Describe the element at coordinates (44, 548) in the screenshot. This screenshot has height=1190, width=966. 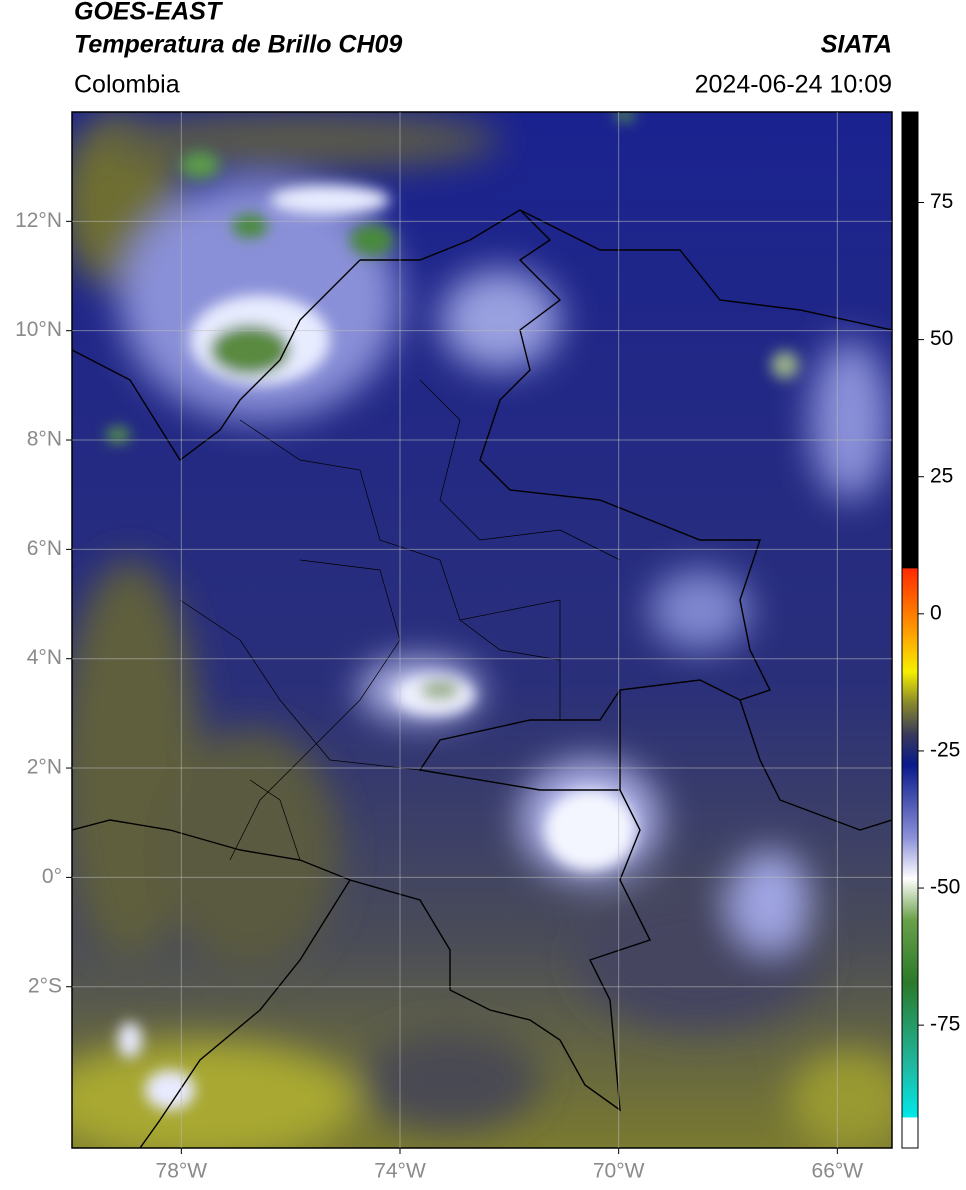
I see `y-tick-label: 6°N` at that location.